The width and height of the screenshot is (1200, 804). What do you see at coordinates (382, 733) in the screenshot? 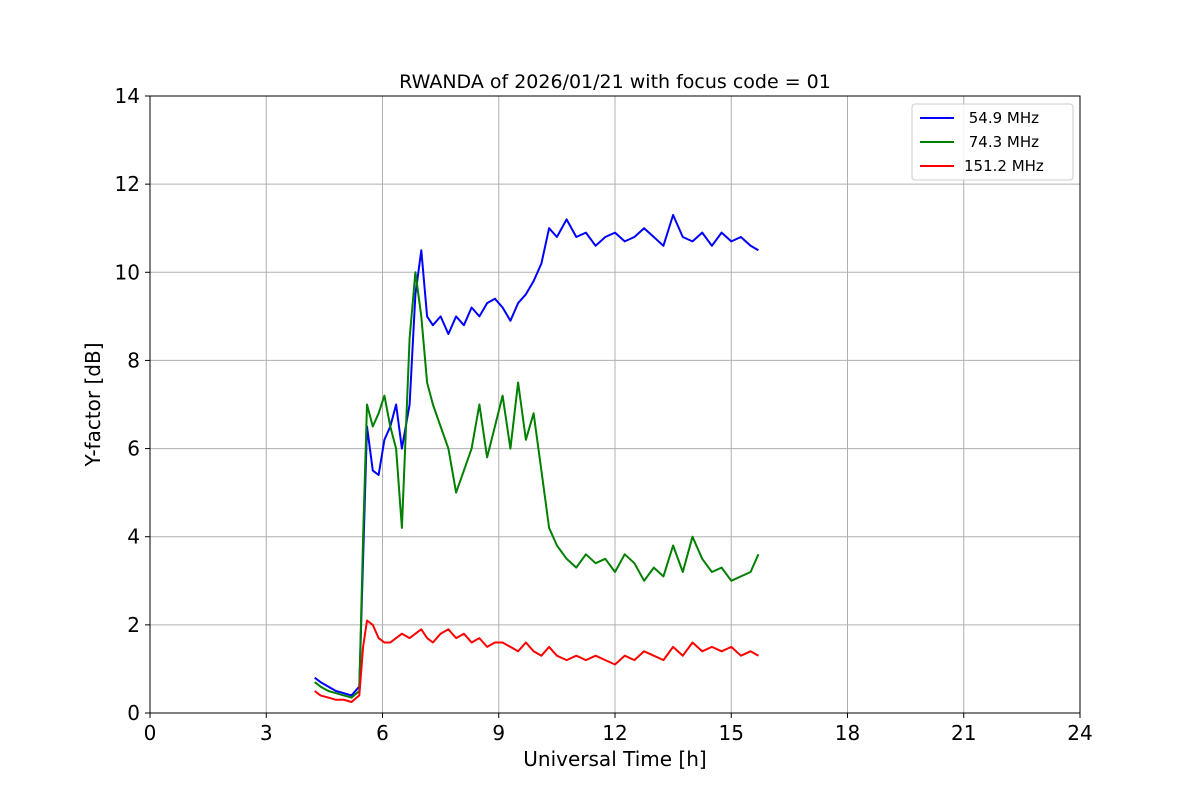
I see `x-tick-label: 6` at bounding box center [382, 733].